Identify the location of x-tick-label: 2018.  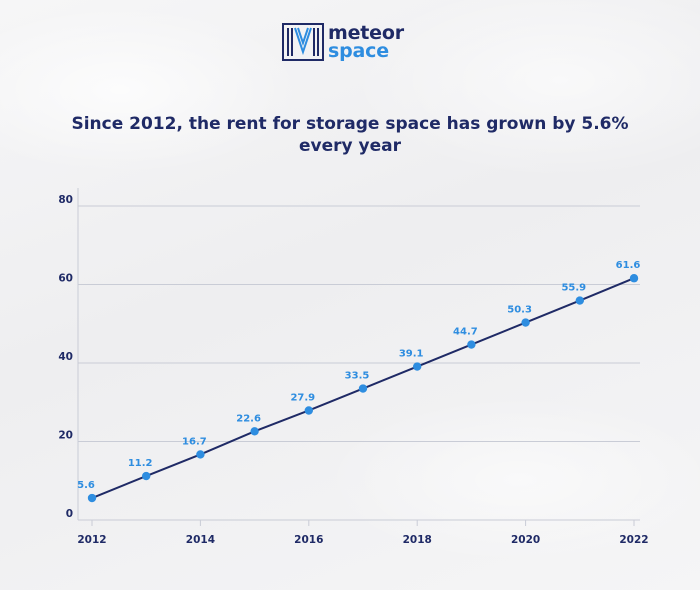
(417, 540).